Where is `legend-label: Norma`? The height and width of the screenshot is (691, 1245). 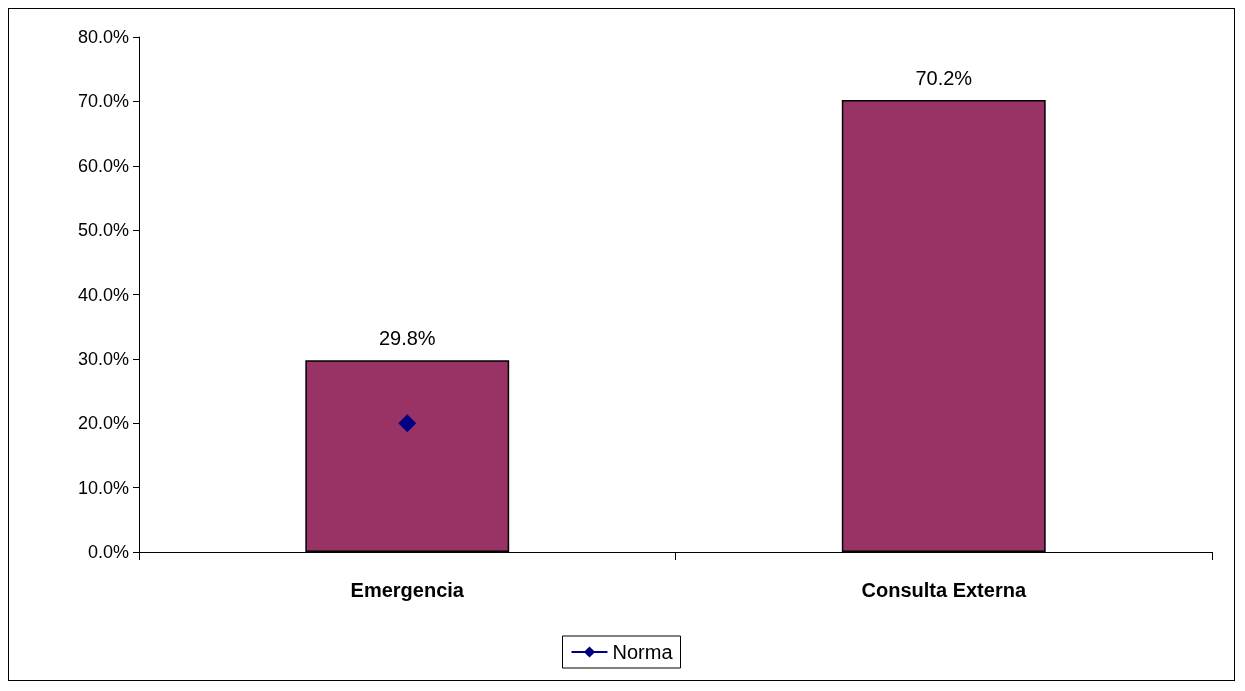 legend-label: Norma is located at coordinates (643, 652).